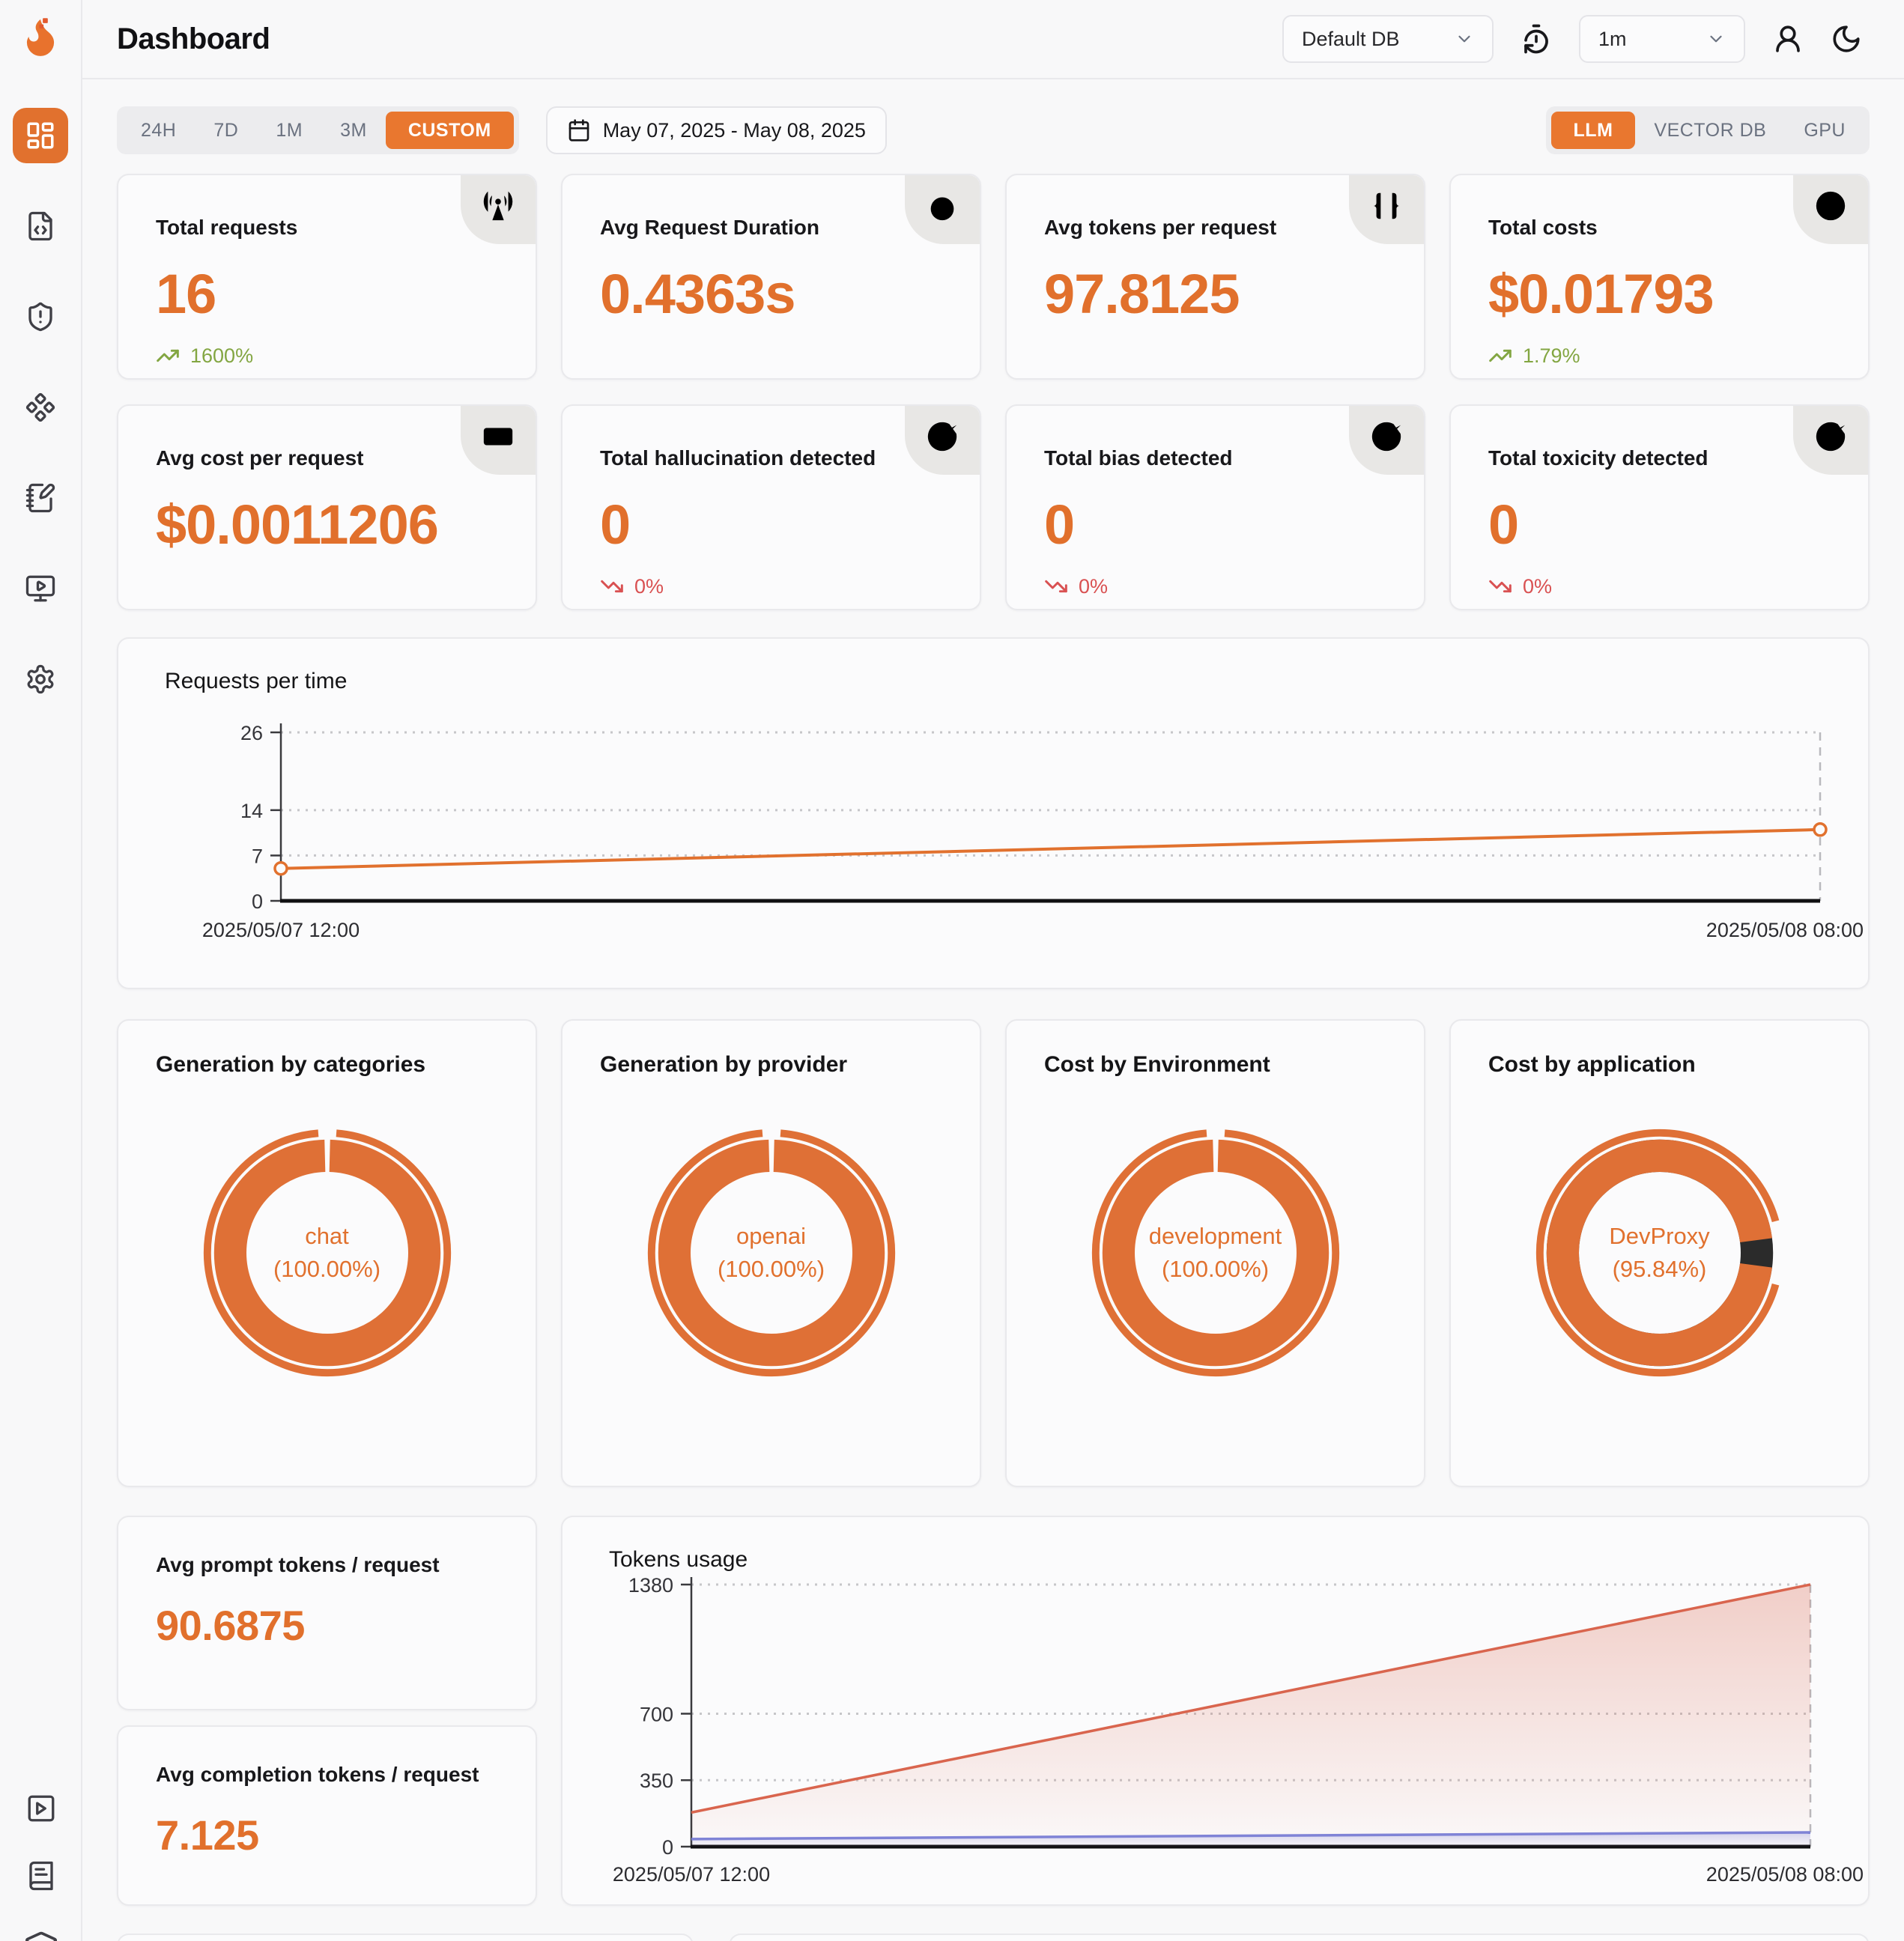  I want to click on stat-card-avg-request-duration: Avg Request Duration 0.4363s, so click(771, 277).